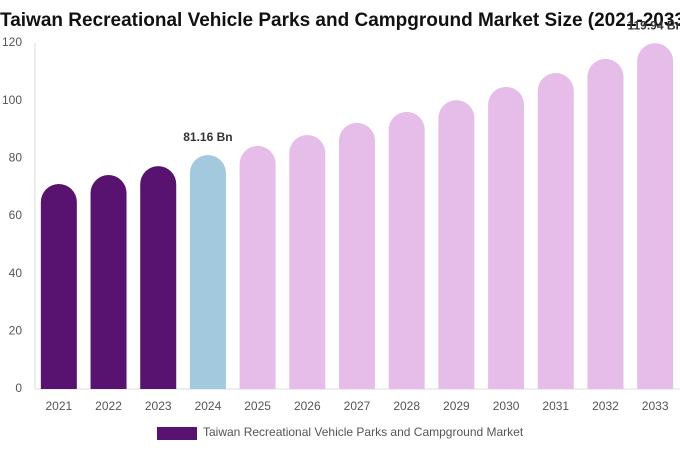 The image size is (680, 450). Describe the element at coordinates (307, 406) in the screenshot. I see `x-tick-label: 2026` at that location.